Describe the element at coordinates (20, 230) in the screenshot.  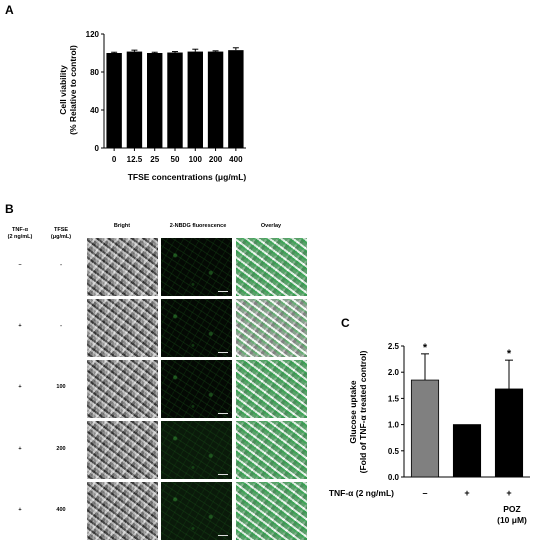
I see `tnf-header-line1: TNF-α` at that location.